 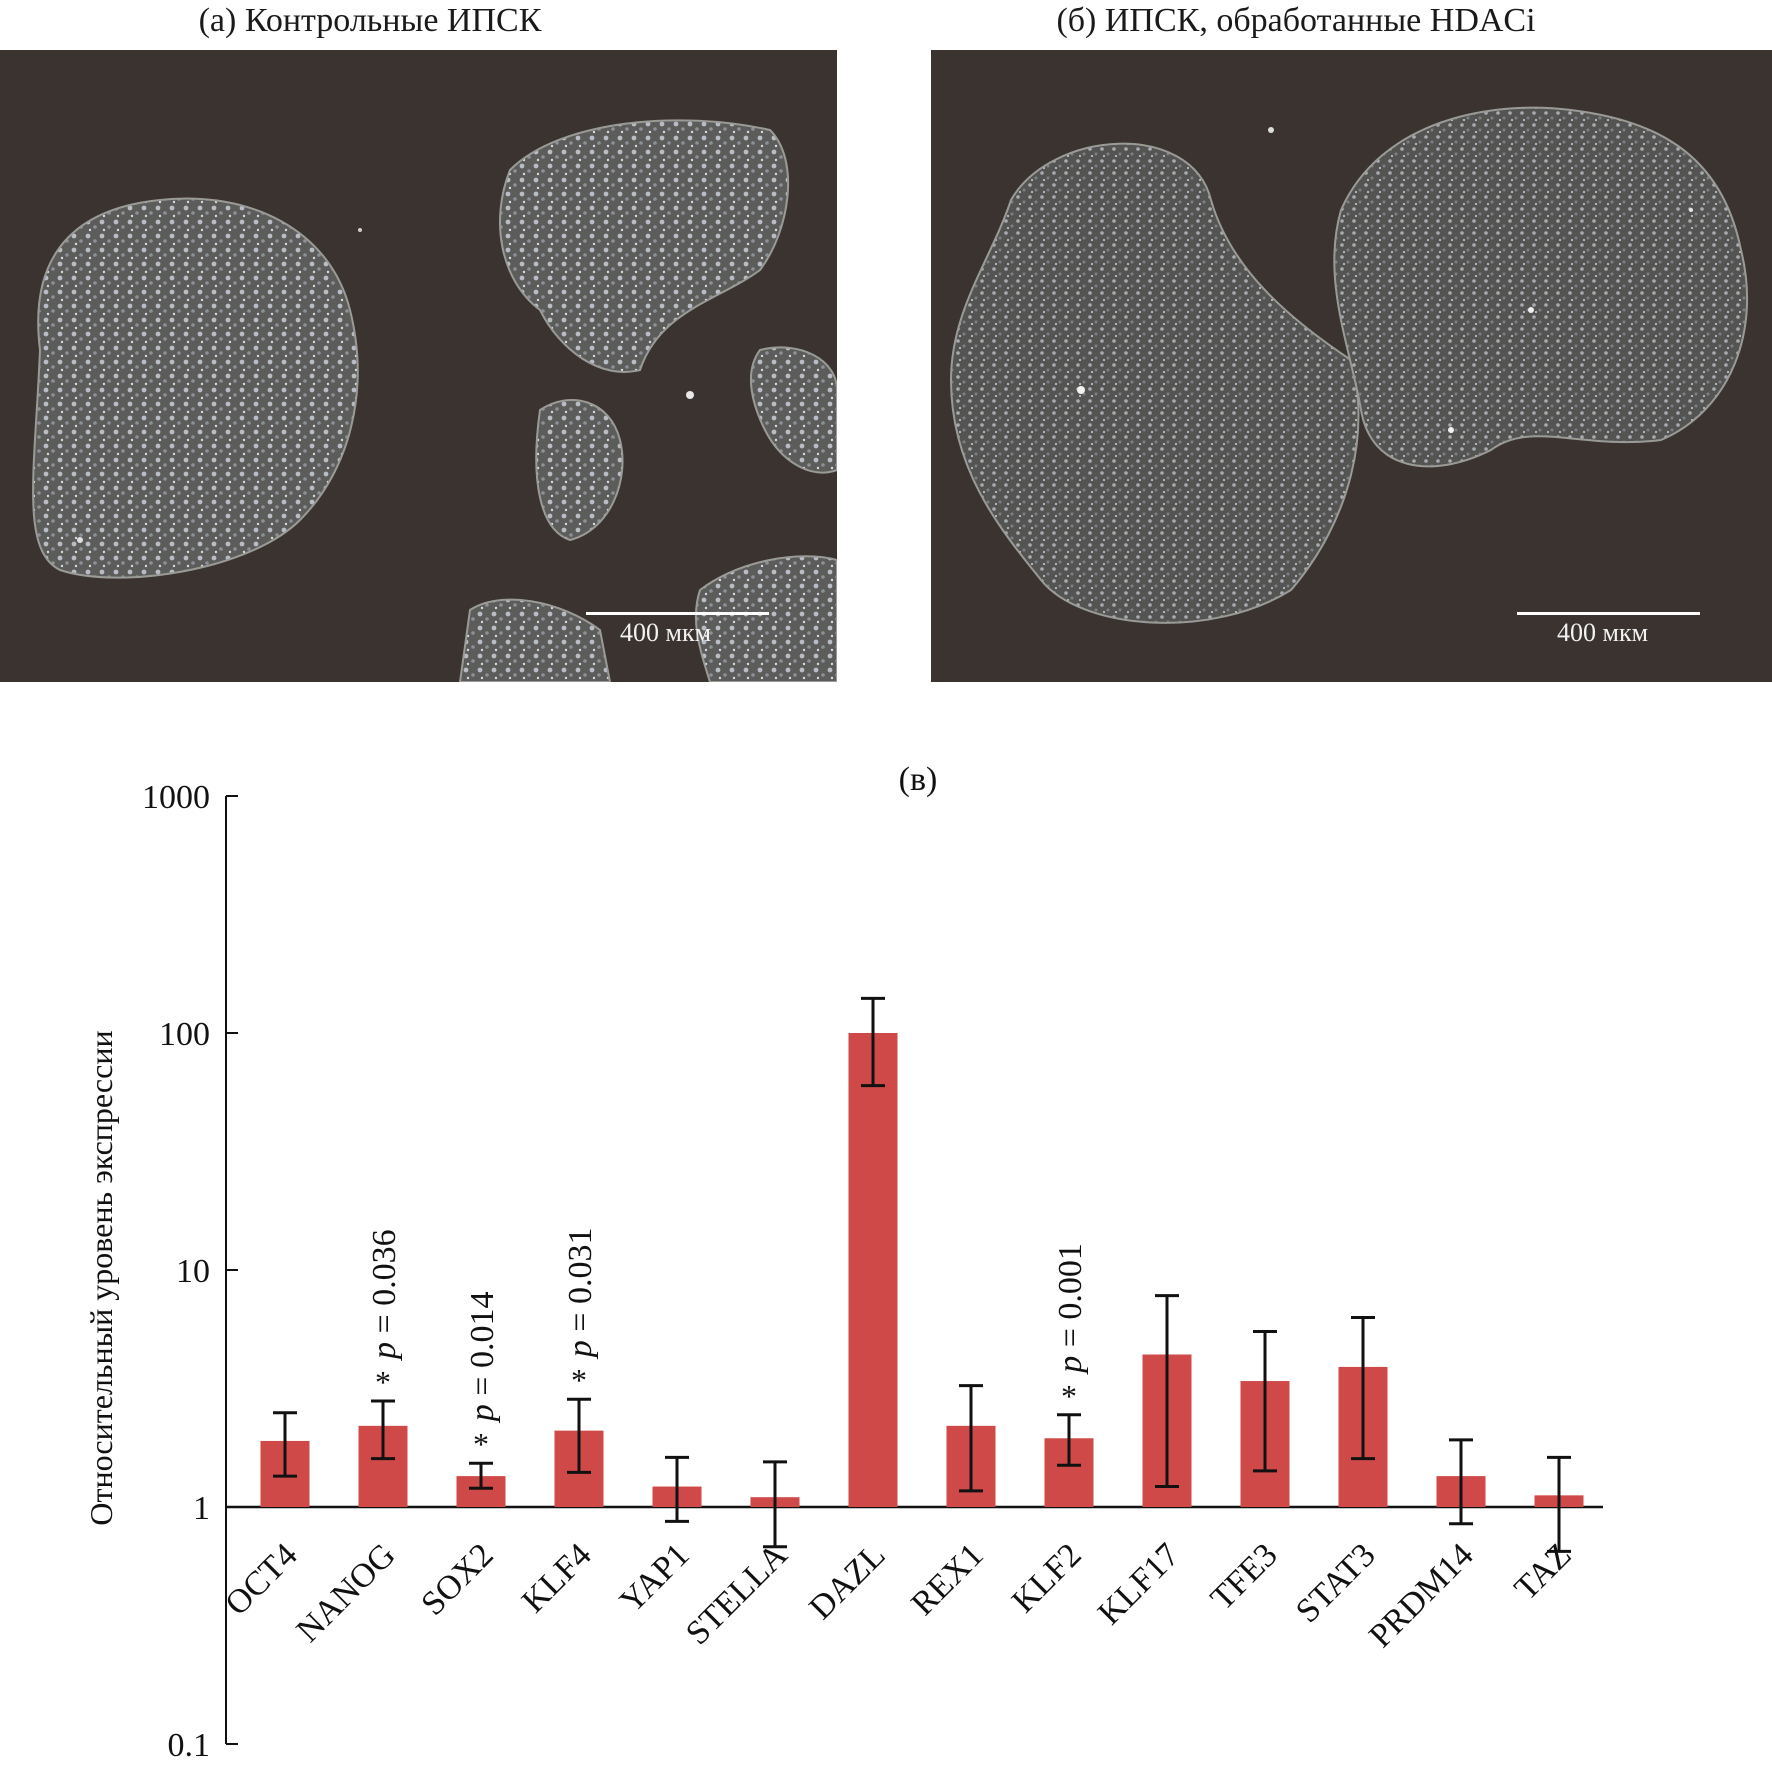 I want to click on scale-bar-label-a: 400 мкм, so click(x=666, y=632).